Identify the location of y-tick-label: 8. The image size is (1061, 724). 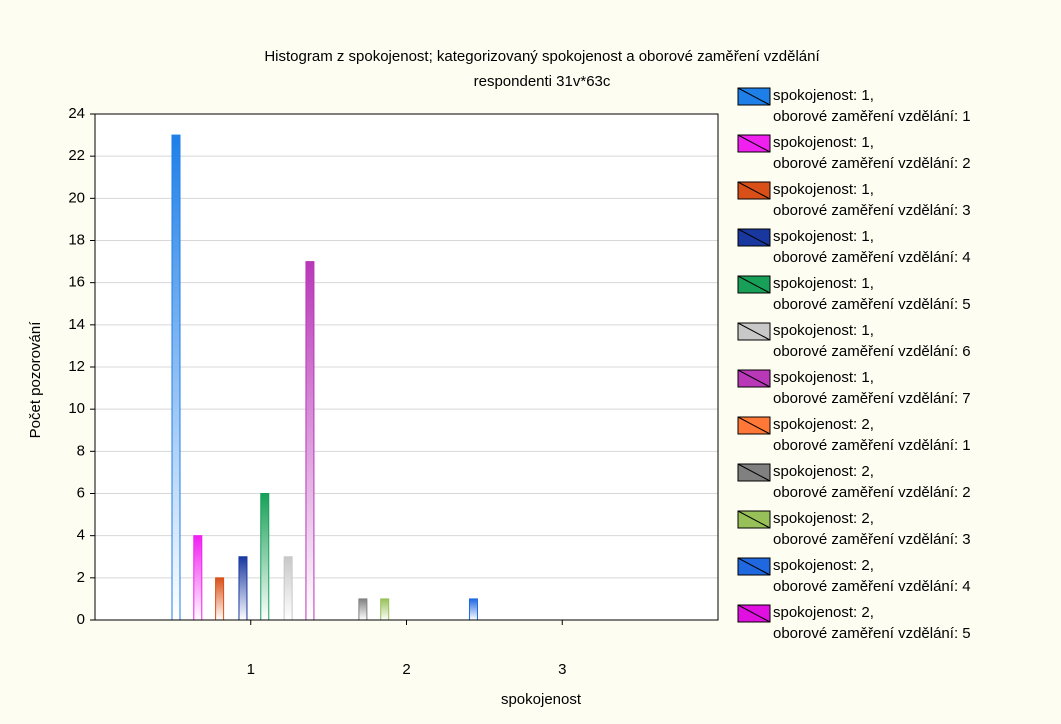
(81, 450).